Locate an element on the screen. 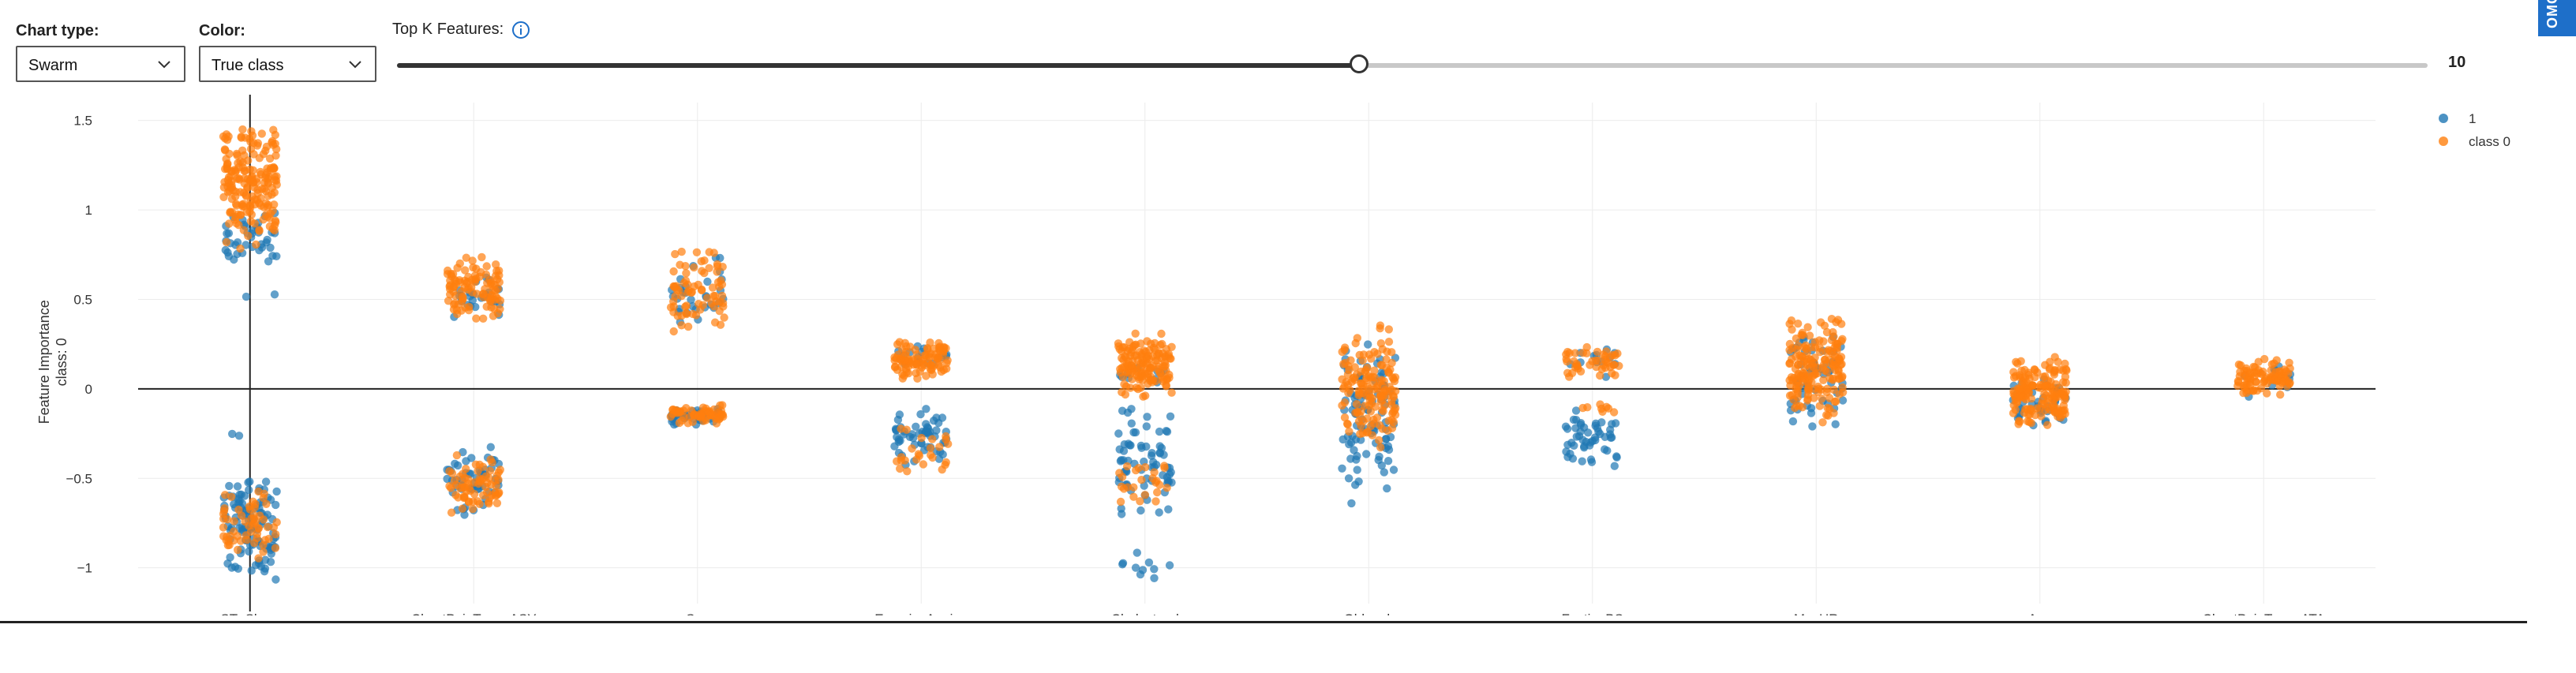 The height and width of the screenshot is (673, 2576). chevron-down-icon is located at coordinates (164, 65).